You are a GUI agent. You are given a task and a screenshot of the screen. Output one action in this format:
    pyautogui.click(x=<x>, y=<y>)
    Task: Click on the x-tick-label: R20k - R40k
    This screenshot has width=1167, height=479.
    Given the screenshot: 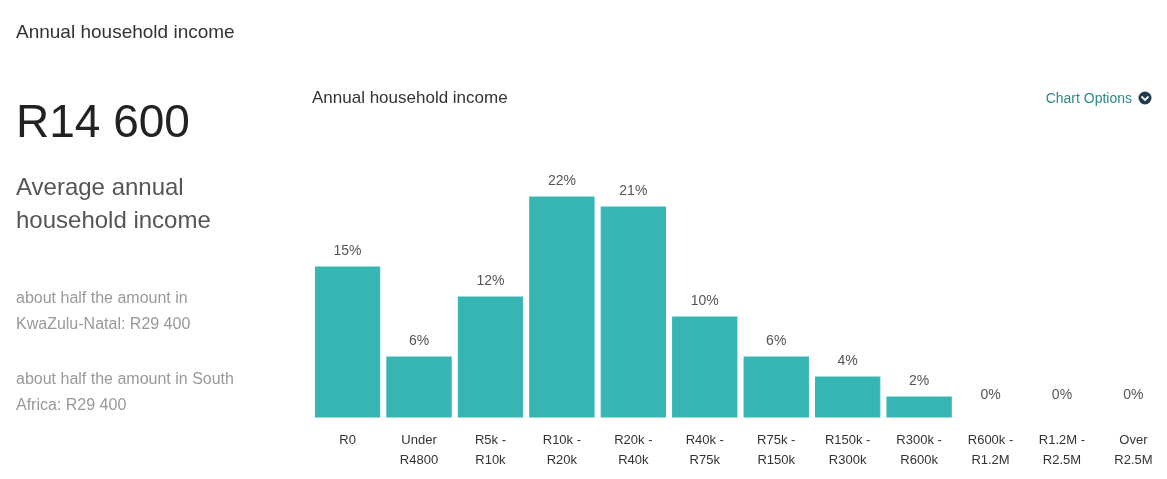 What is the action you would take?
    pyautogui.click(x=633, y=449)
    